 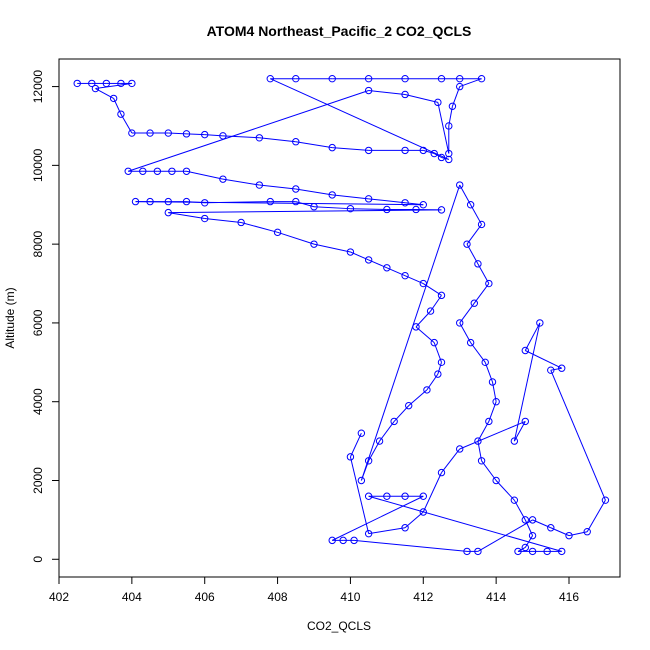 What do you see at coordinates (350, 597) in the screenshot?
I see `x-tick-label: 410` at bounding box center [350, 597].